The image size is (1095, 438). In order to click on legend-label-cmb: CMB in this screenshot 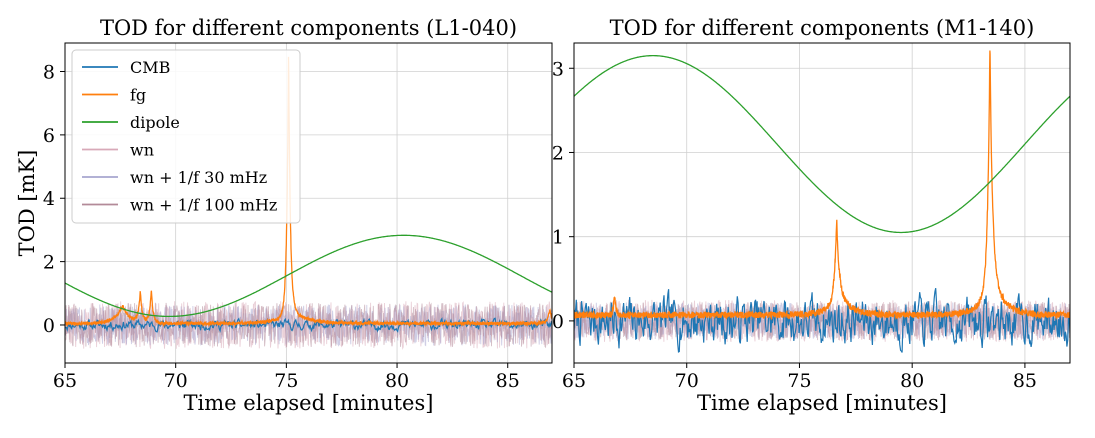, I will do `click(150, 67)`.